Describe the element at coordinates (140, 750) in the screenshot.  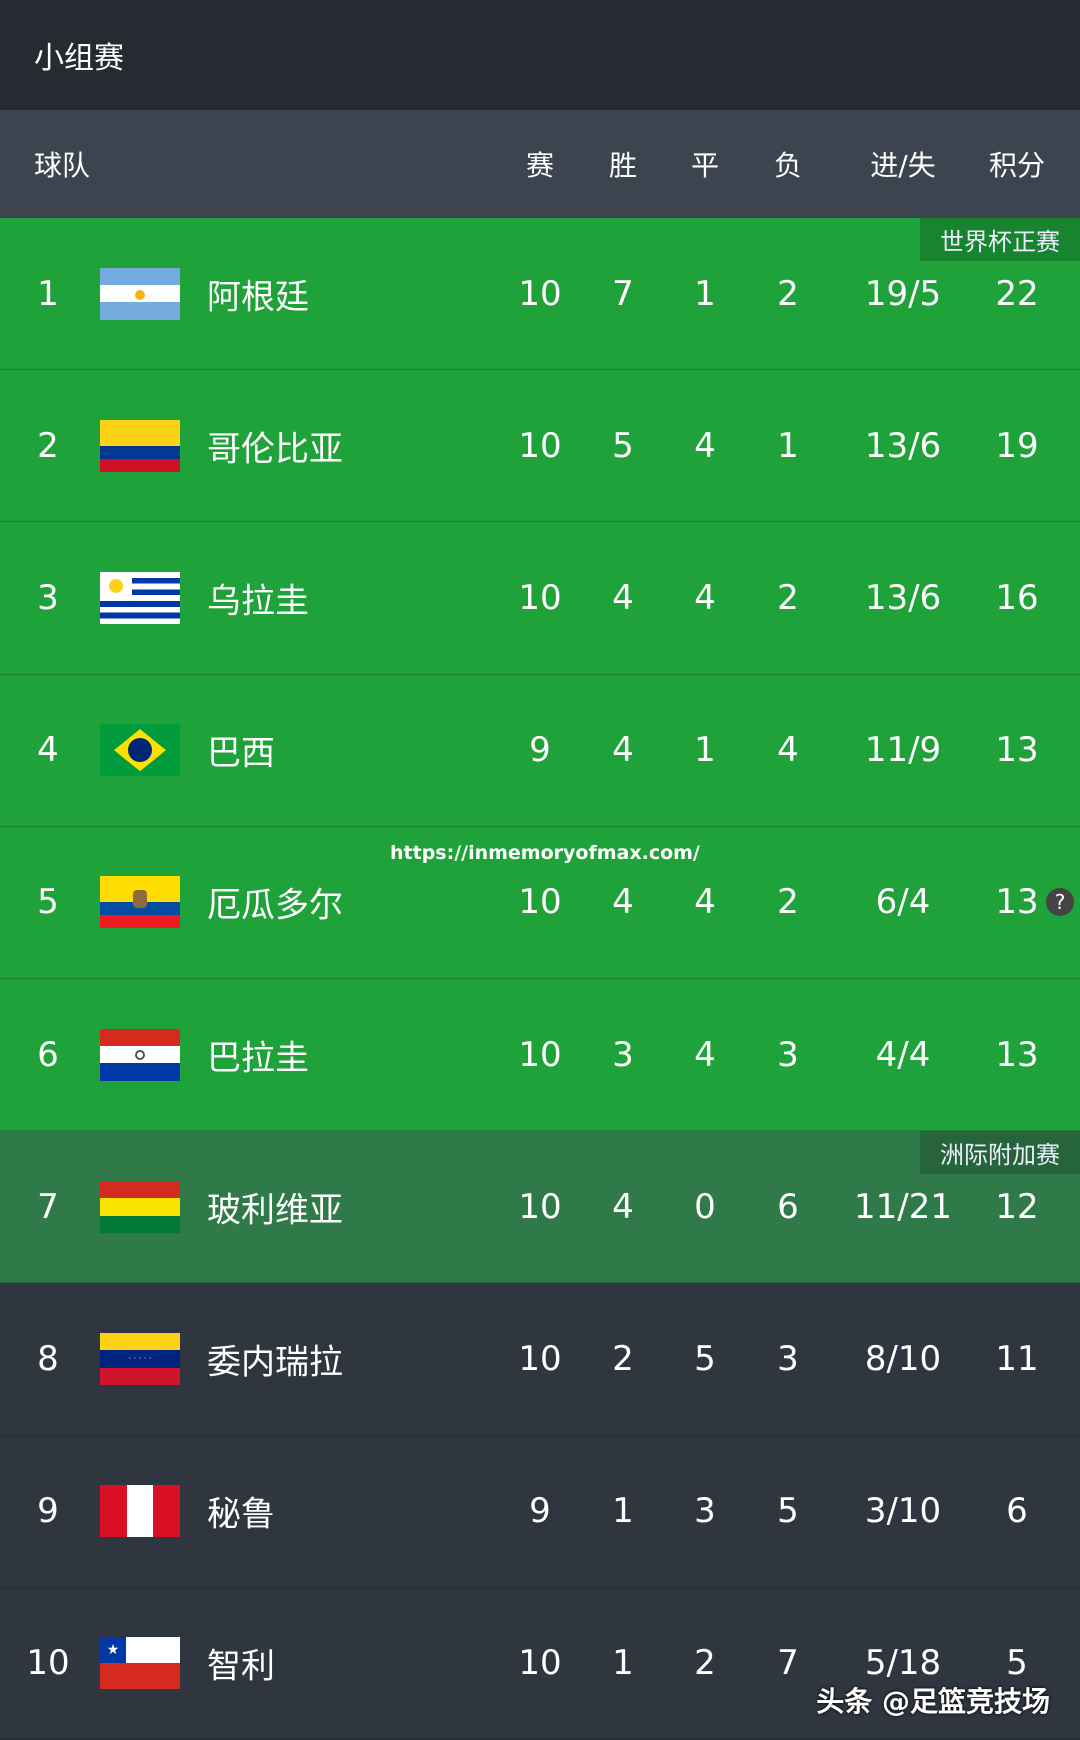
I see `flag-brazil-icon` at that location.